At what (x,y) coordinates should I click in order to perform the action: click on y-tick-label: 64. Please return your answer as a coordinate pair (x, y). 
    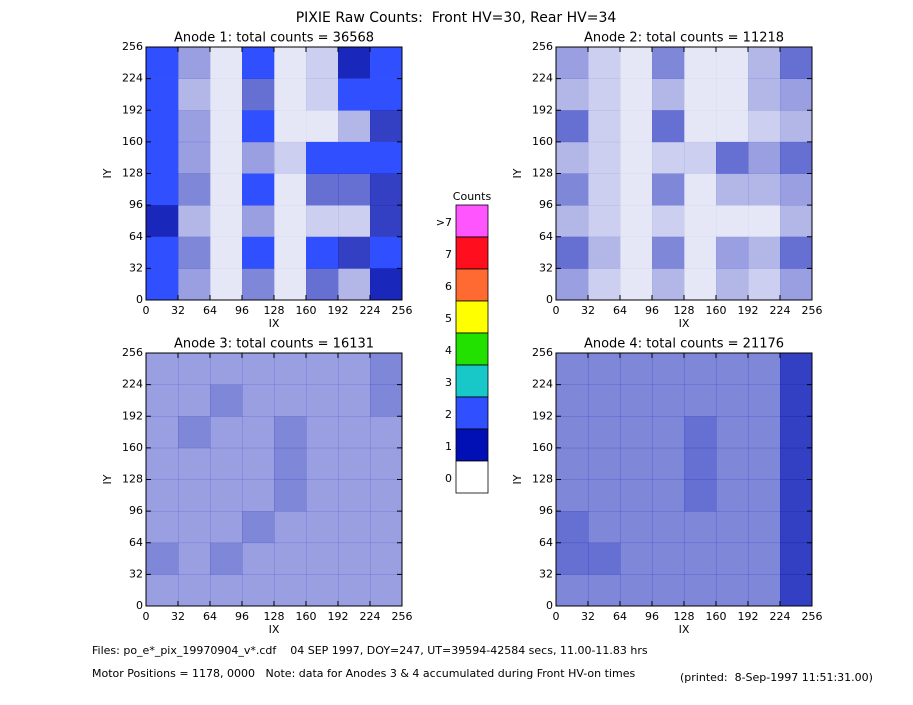
    Looking at the image, I should click on (136, 236).